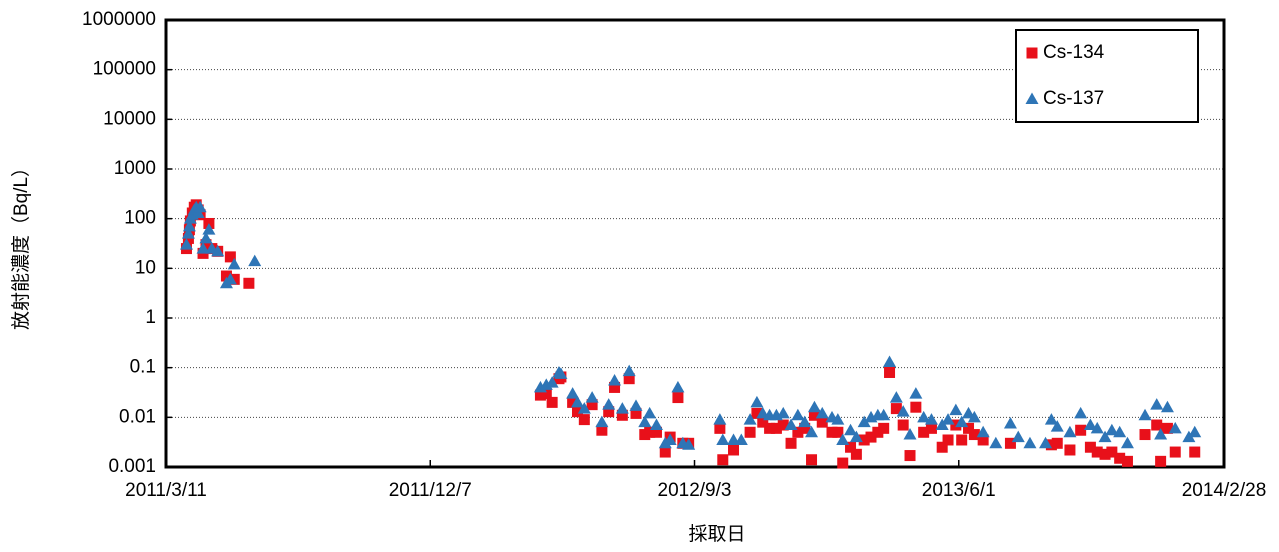 The width and height of the screenshot is (1279, 552). What do you see at coordinates (135, 168) in the screenshot?
I see `y-tick-label: 1000` at bounding box center [135, 168].